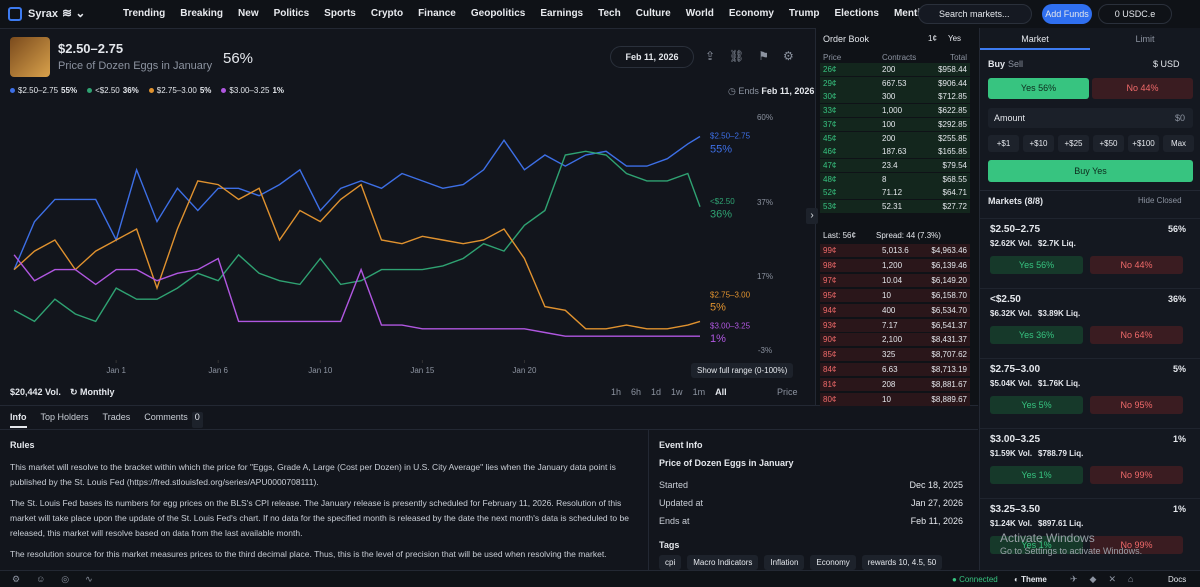  Describe the element at coordinates (1003, 143) in the screenshot. I see `quick-amount: +$1` at that location.